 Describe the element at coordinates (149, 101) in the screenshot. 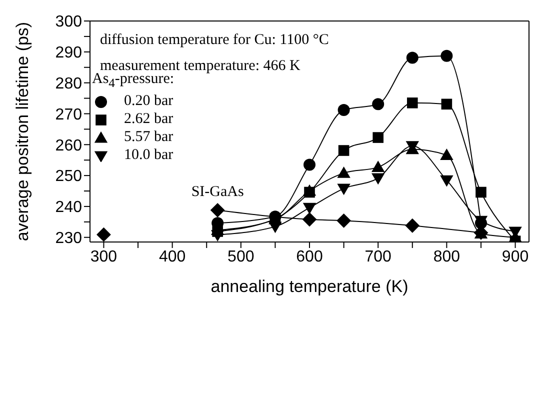

I see `legend-label: 0.20 bar` at that location.